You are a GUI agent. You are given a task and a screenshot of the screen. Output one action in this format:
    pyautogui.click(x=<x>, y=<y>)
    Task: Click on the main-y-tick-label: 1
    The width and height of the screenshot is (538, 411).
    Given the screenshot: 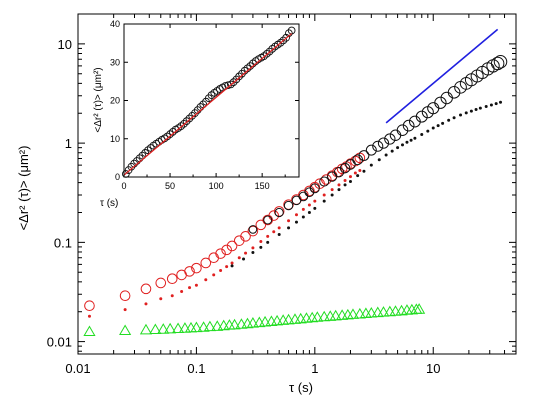 What is the action you would take?
    pyautogui.click(x=68, y=143)
    